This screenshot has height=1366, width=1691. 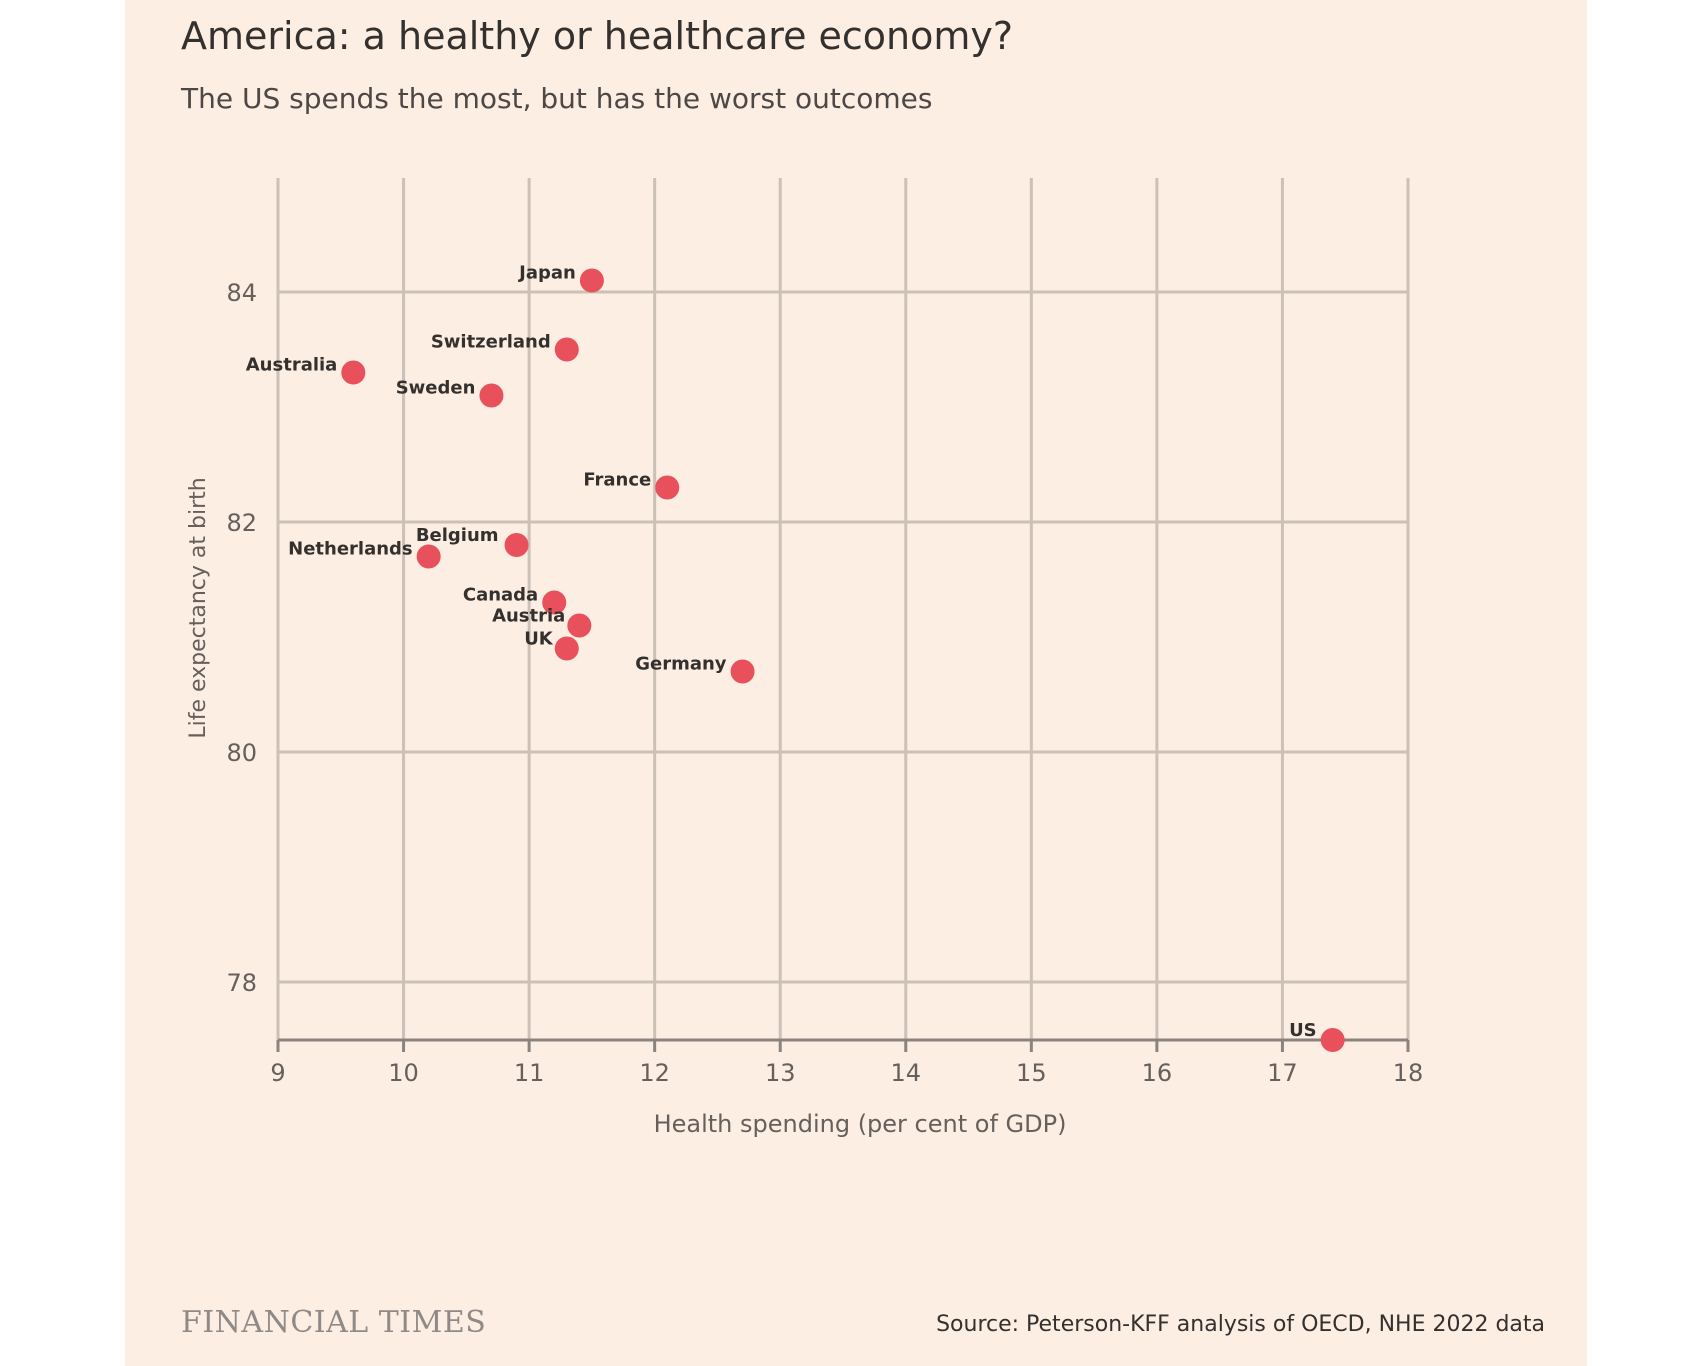 What do you see at coordinates (353, 372) in the screenshot?
I see `point-australia` at bounding box center [353, 372].